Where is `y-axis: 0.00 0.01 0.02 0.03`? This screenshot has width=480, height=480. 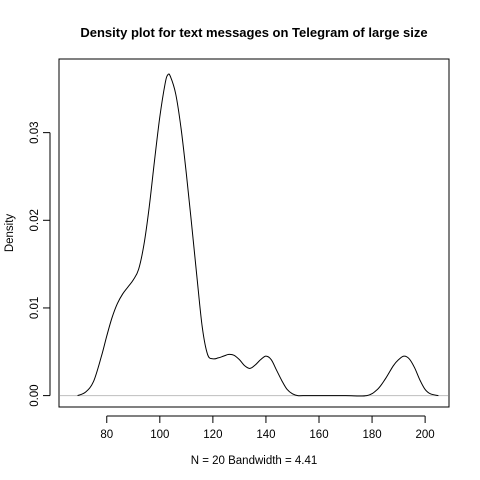 y-axis: 0.00 0.01 0.02 0.03 is located at coordinates (40, 264).